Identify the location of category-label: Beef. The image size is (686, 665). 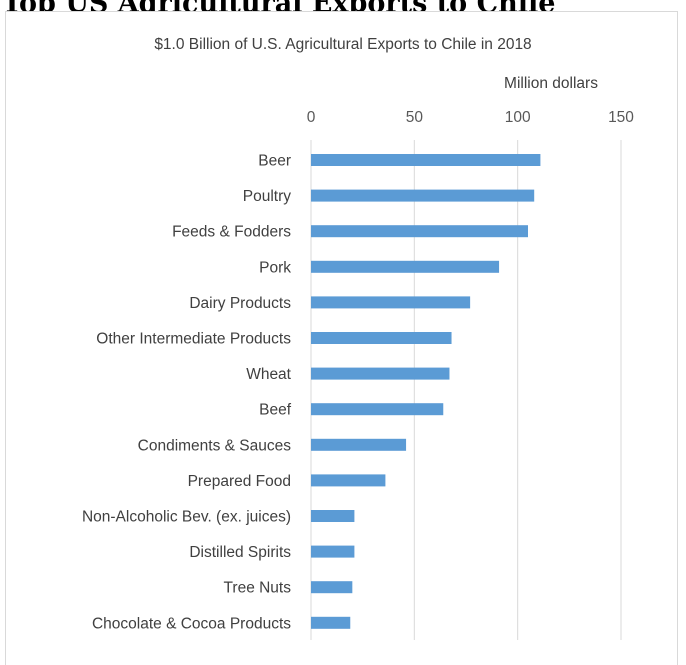
(275, 410).